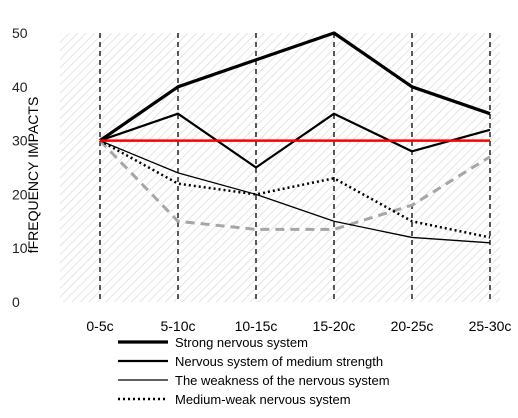 This screenshot has width=518, height=418. I want to click on legend-label: Medium-weak nervous system, so click(263, 399).